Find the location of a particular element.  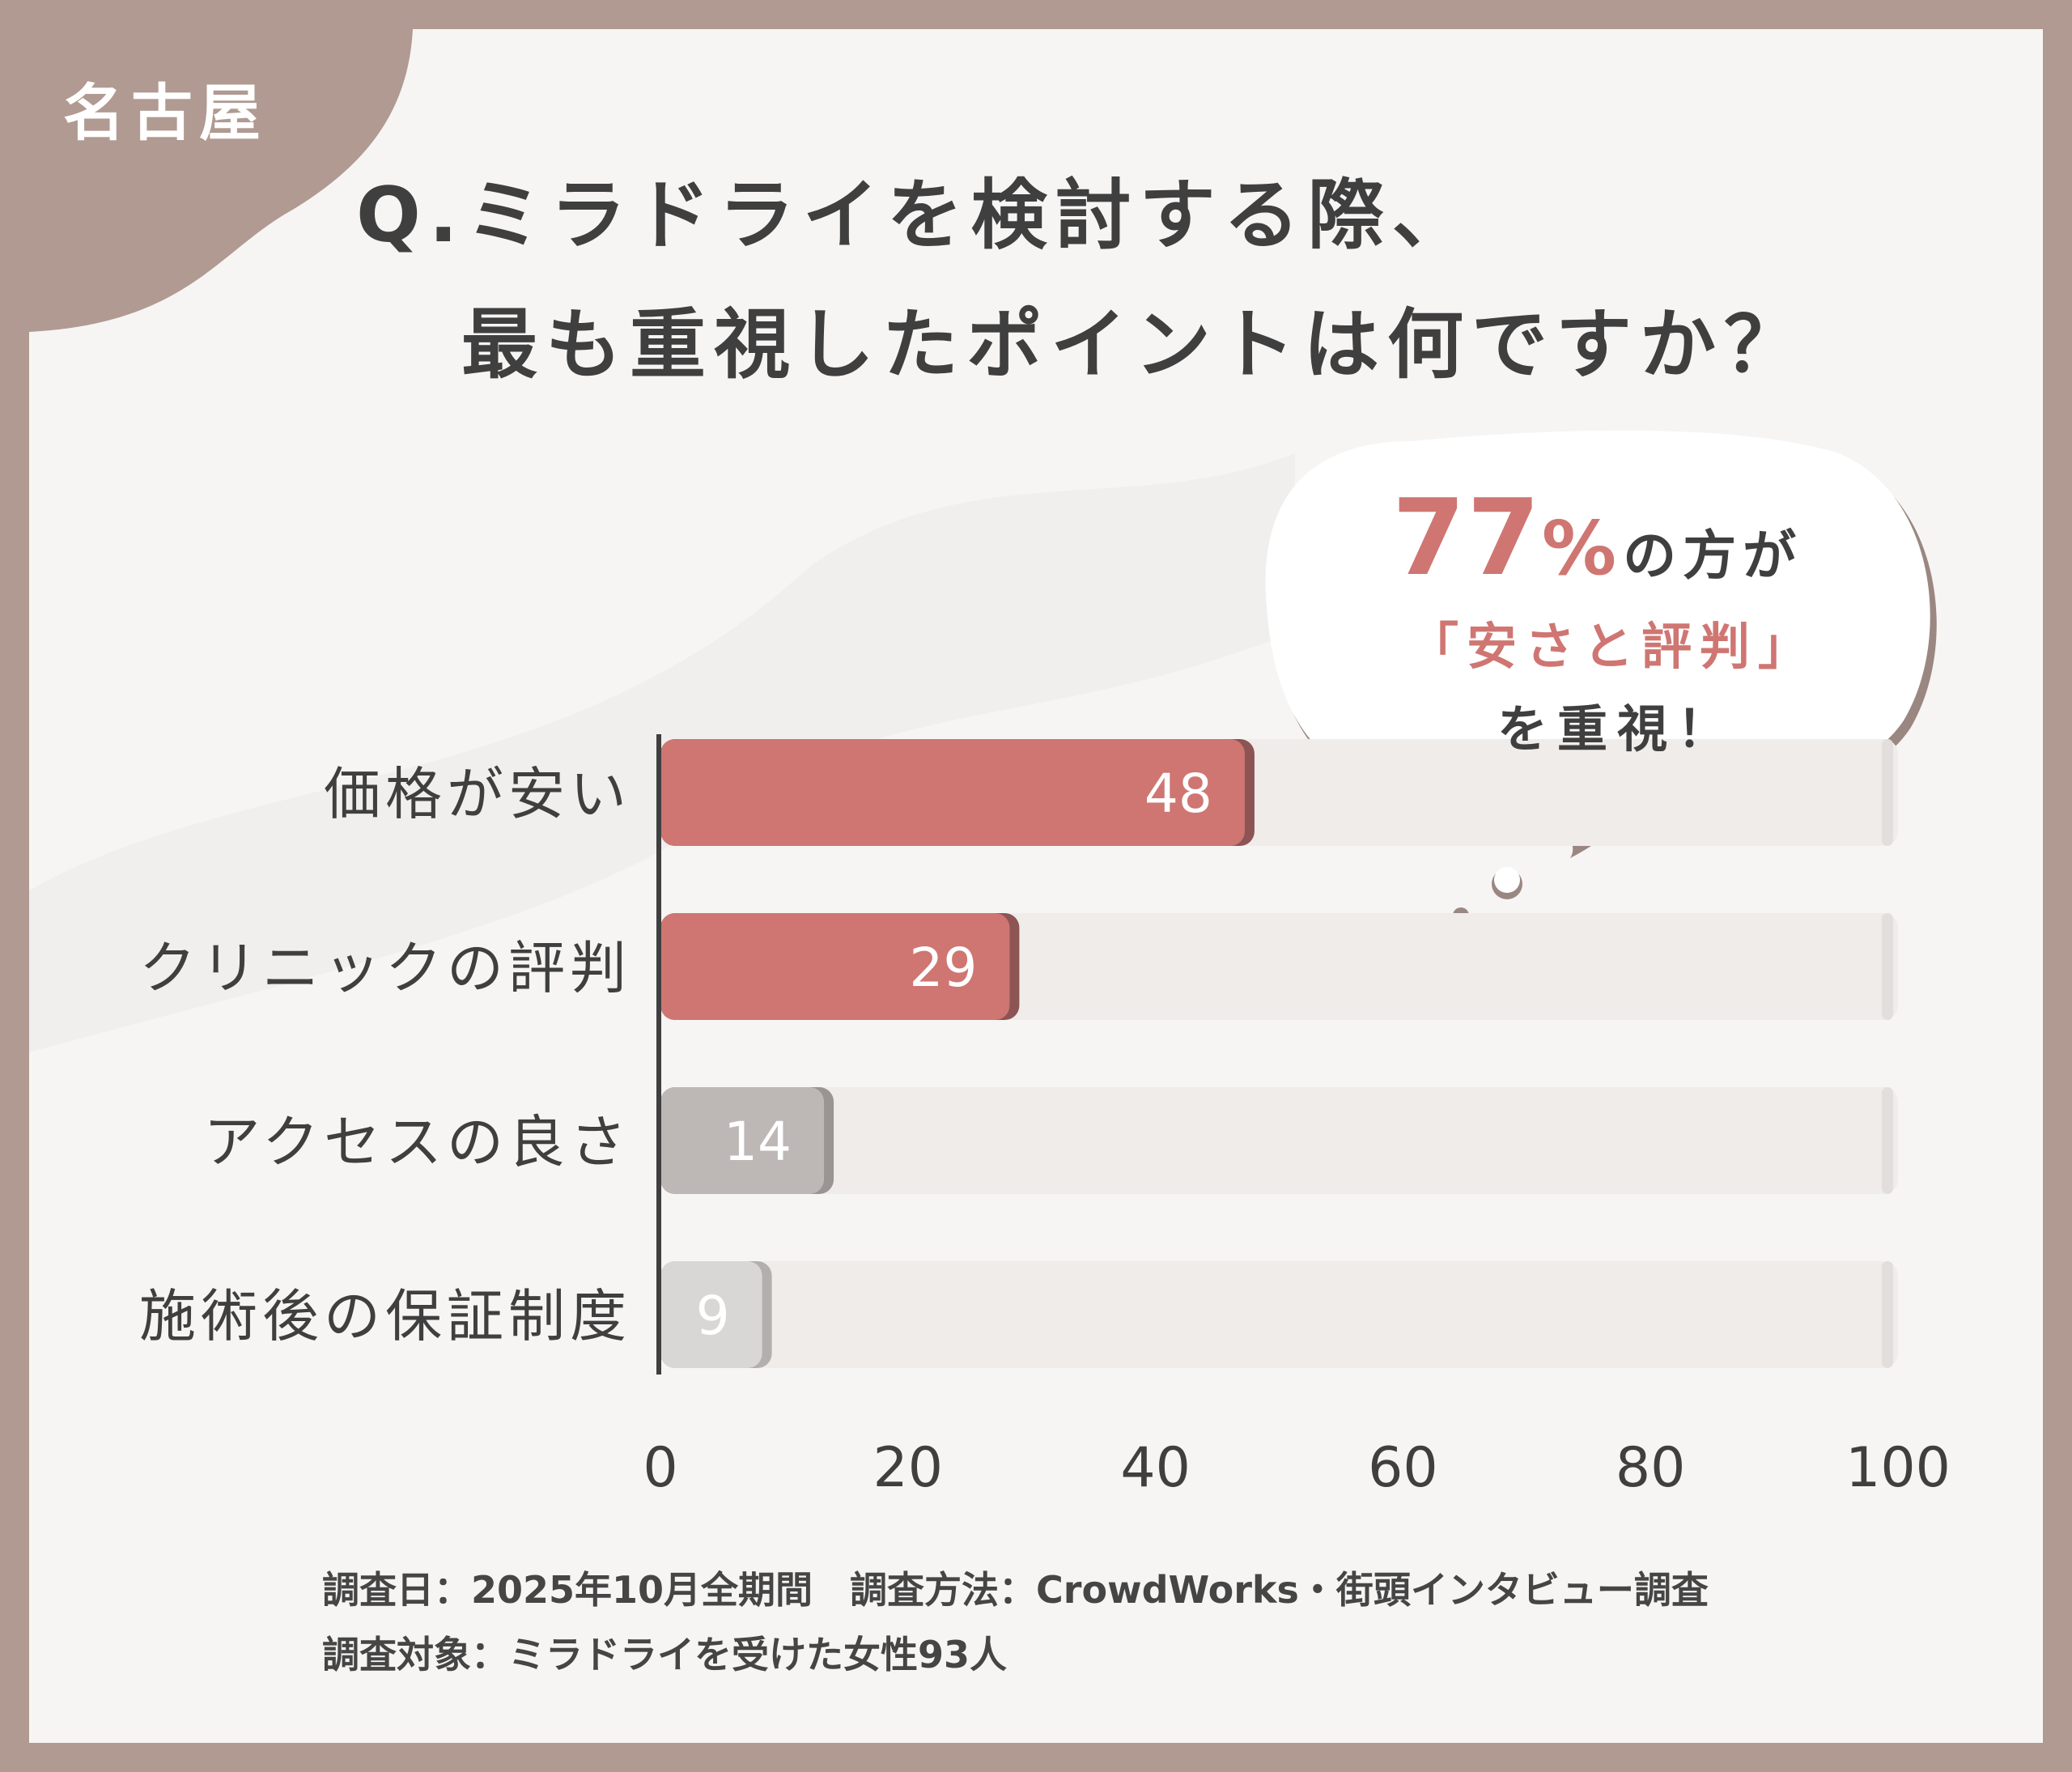

callout-line-1: 77%の方が is located at coordinates (1597, 537).